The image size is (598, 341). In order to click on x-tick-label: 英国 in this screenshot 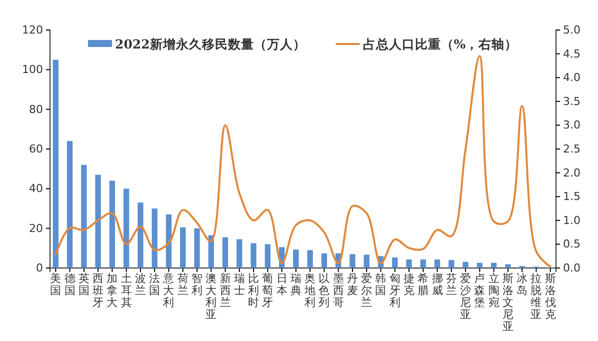, I will do `click(84, 284)`.